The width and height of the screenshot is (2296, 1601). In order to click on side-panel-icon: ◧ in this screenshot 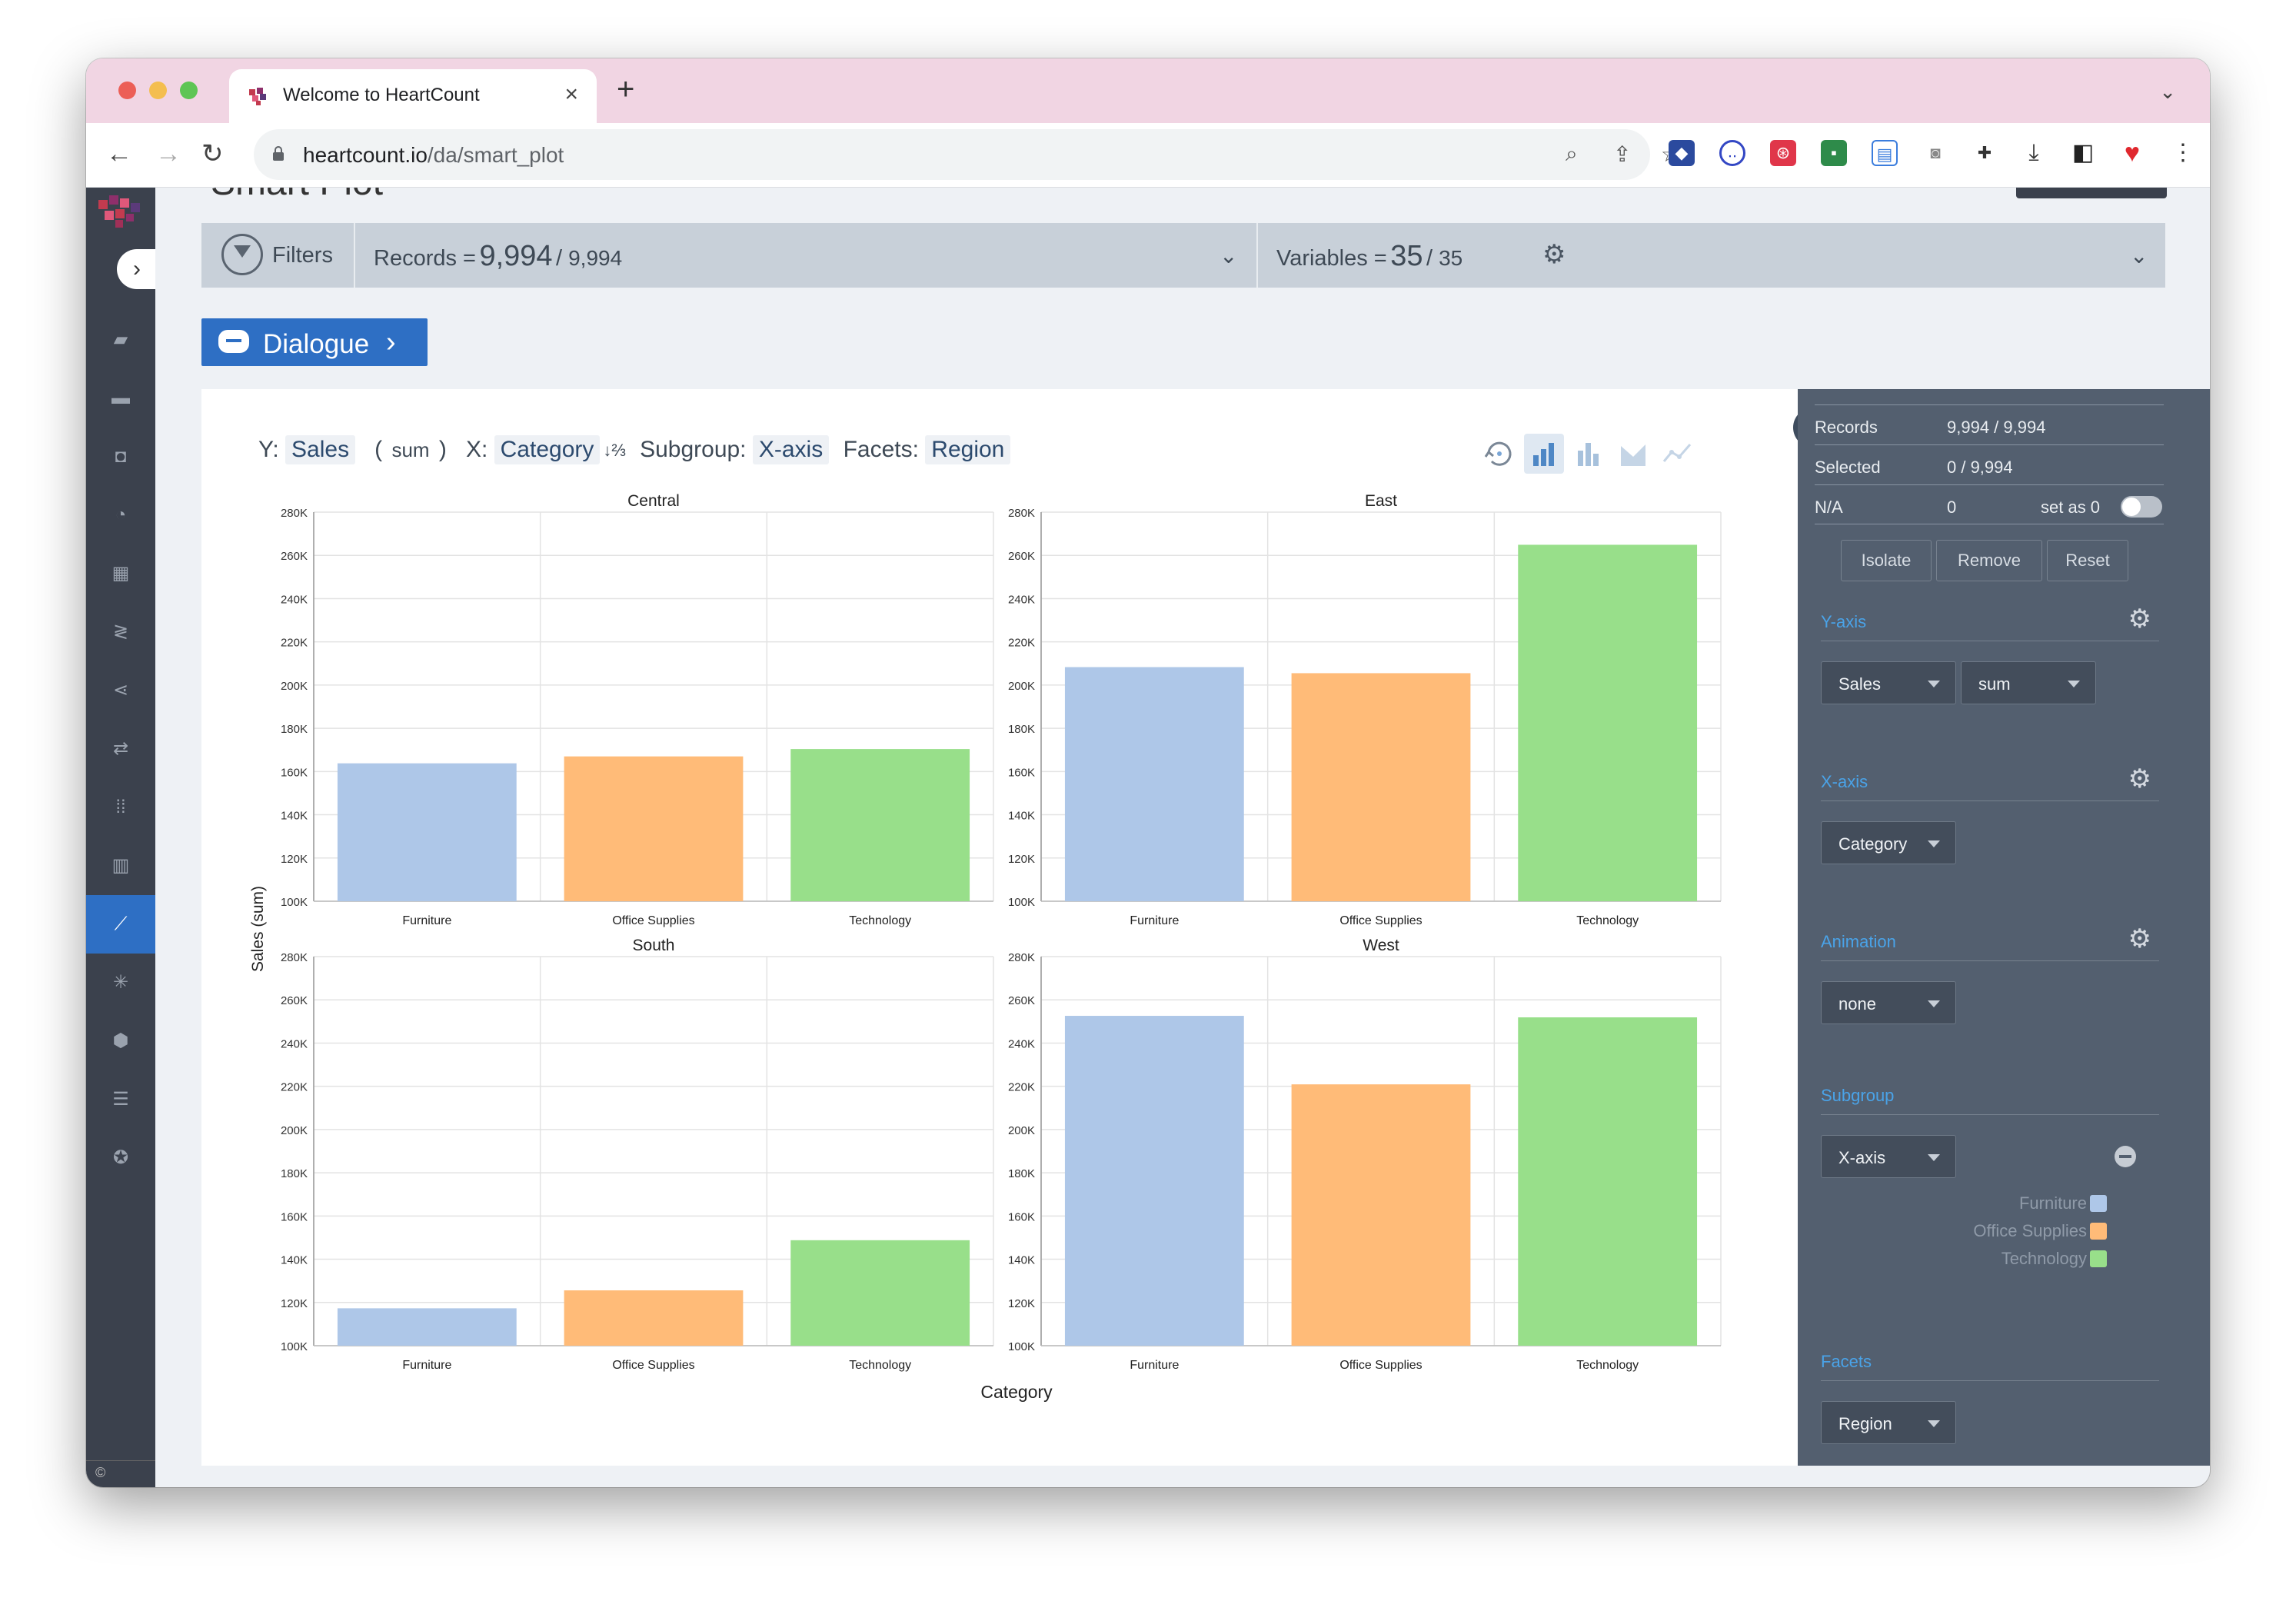, I will do `click(2083, 153)`.